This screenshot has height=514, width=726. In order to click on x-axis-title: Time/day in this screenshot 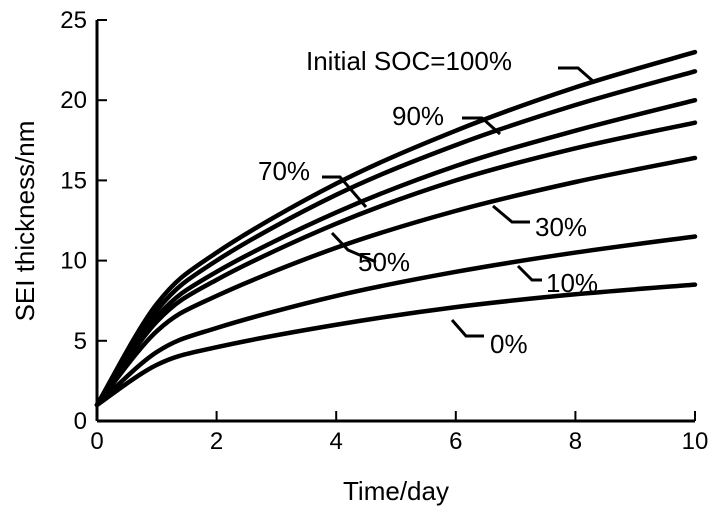, I will do `click(396, 491)`.